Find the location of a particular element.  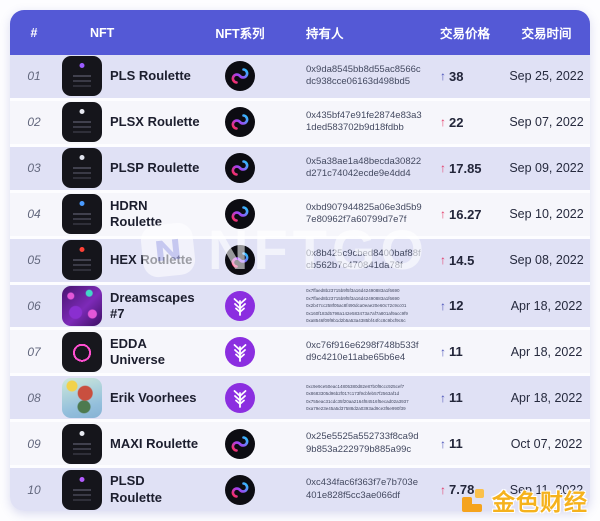

nft-cell: PLS Roulette is located at coordinates (129, 76).